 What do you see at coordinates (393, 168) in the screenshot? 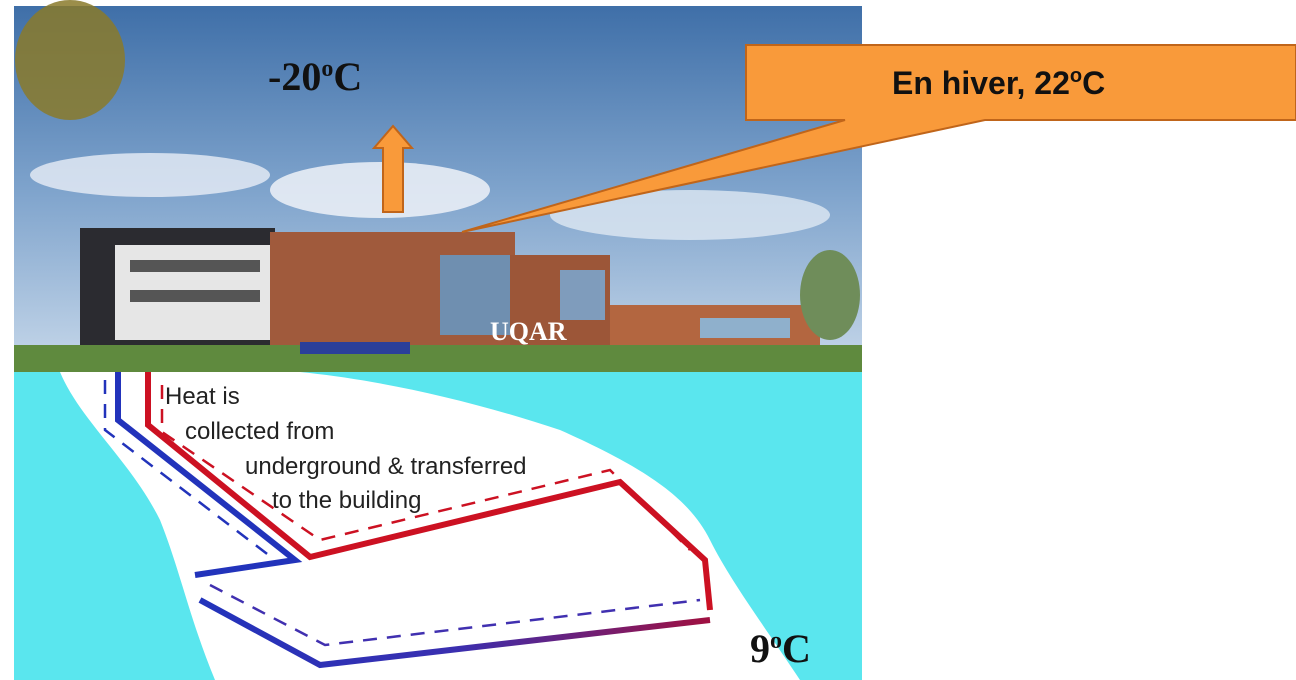
I see `heat-arrow` at bounding box center [393, 168].